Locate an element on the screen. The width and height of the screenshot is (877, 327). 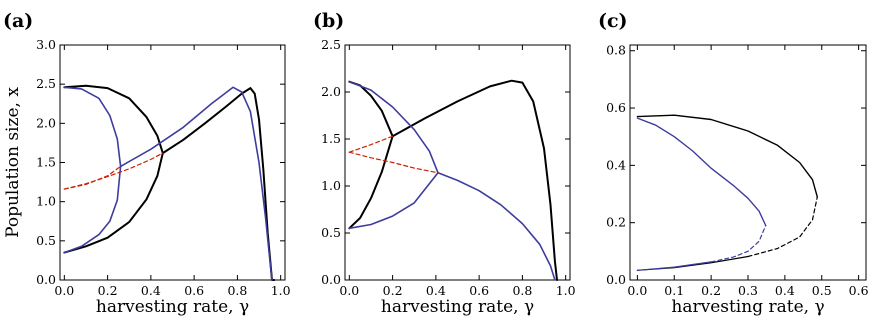
x-tick-label: 0.1 is located at coordinates (674, 290).